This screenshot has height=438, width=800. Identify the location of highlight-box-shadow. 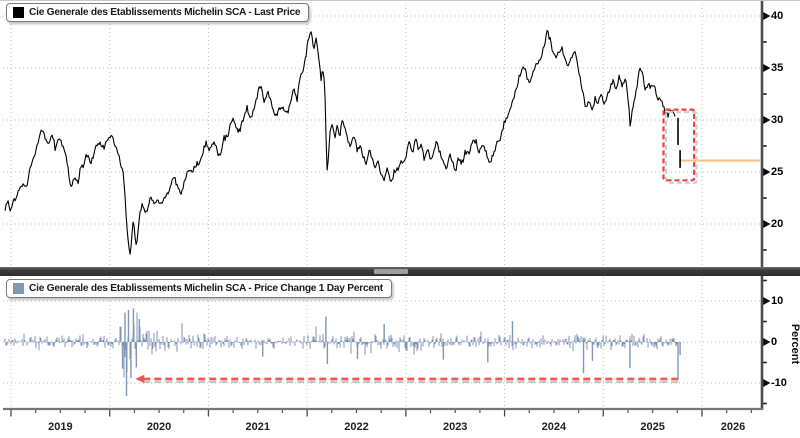
(681, 147).